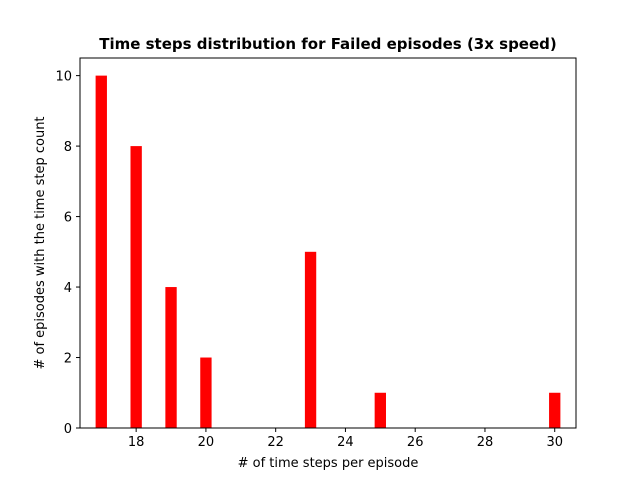 The width and height of the screenshot is (640, 480). I want to click on x-tick-label: 20, so click(206, 442).